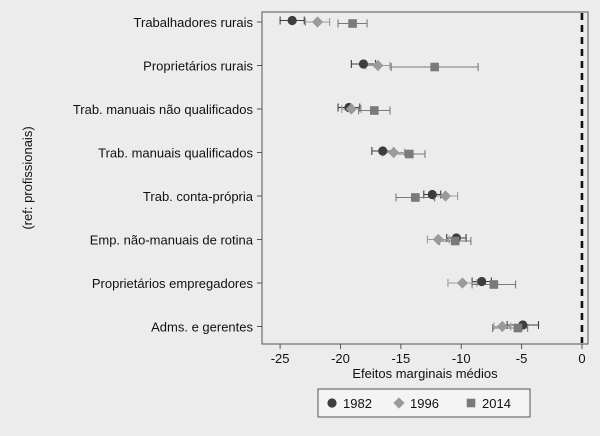  I want to click on x-axis-title: Efeitos marginais médios, so click(425, 373).